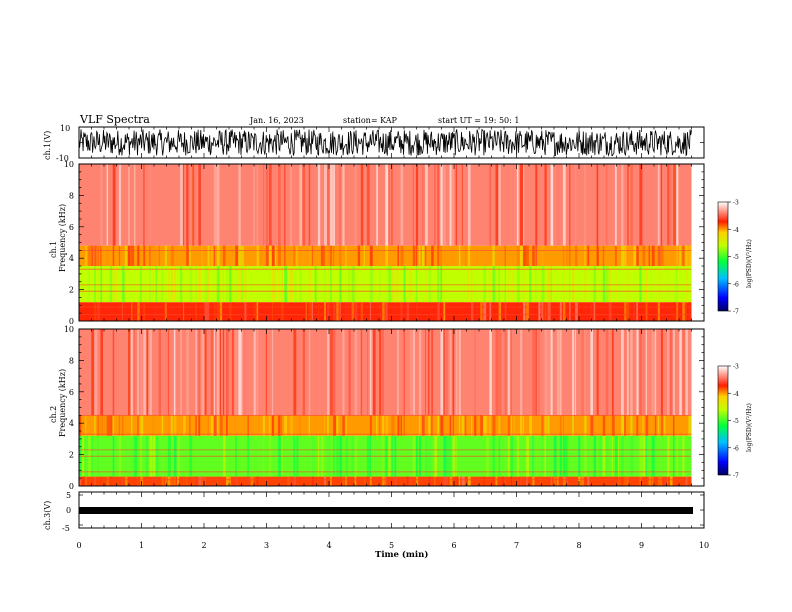 The width and height of the screenshot is (792, 612). What do you see at coordinates (71, 321) in the screenshot?
I see `ch1-spectrogram-ytick-label: 0` at bounding box center [71, 321].